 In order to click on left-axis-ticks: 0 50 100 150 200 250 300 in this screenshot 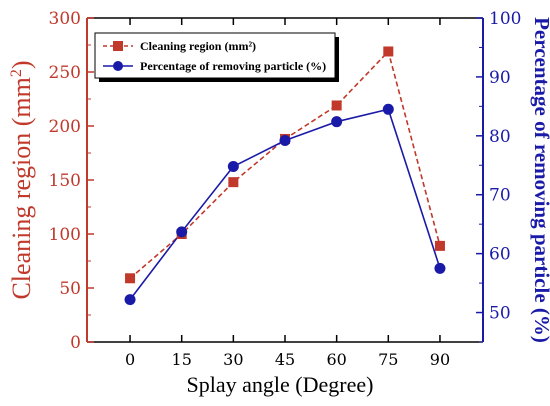, I will do `click(71, 181)`.